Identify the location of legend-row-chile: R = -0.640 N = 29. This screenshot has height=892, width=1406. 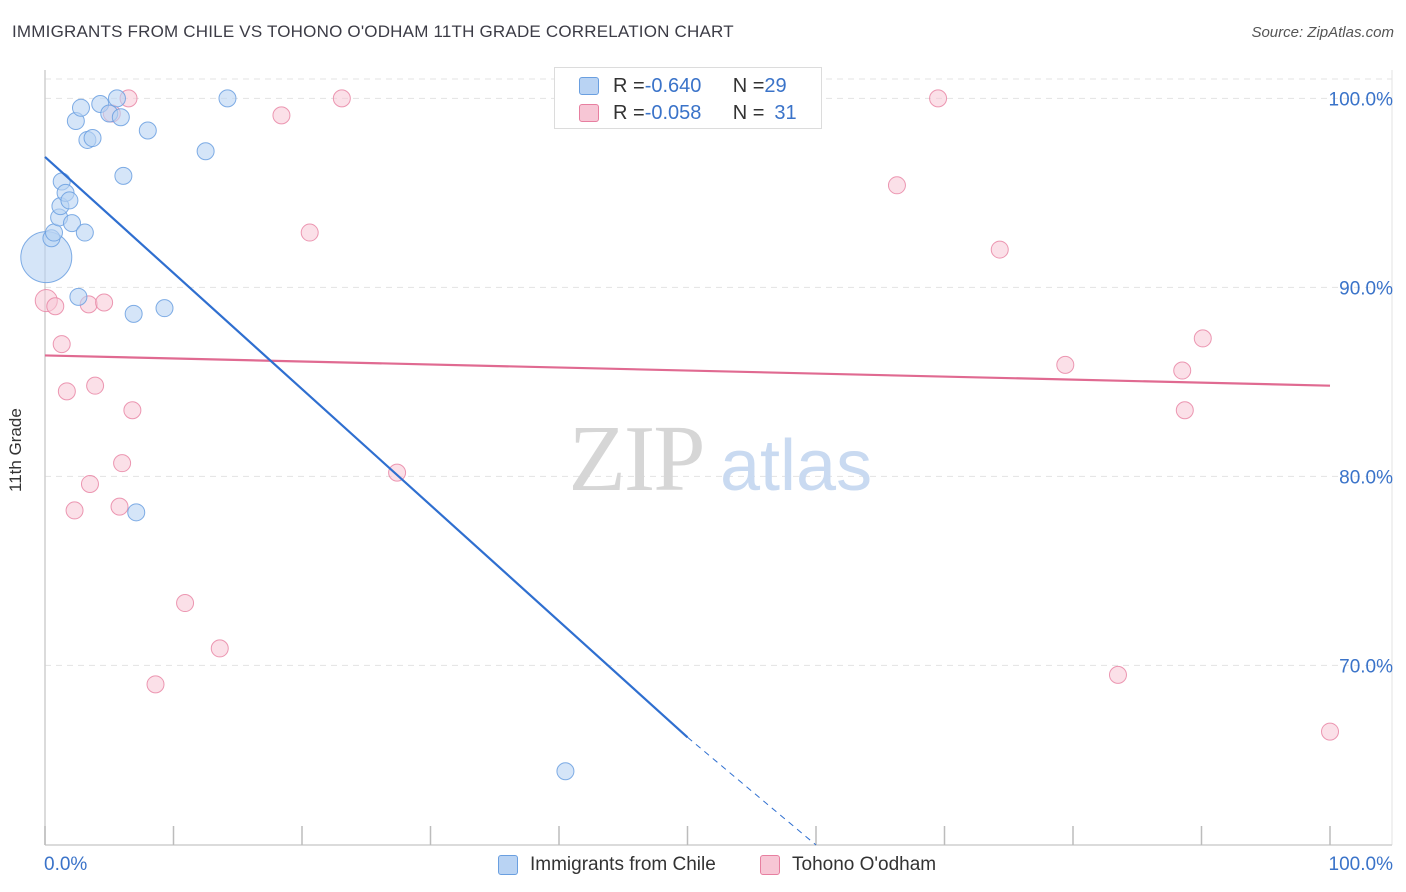
(683, 86).